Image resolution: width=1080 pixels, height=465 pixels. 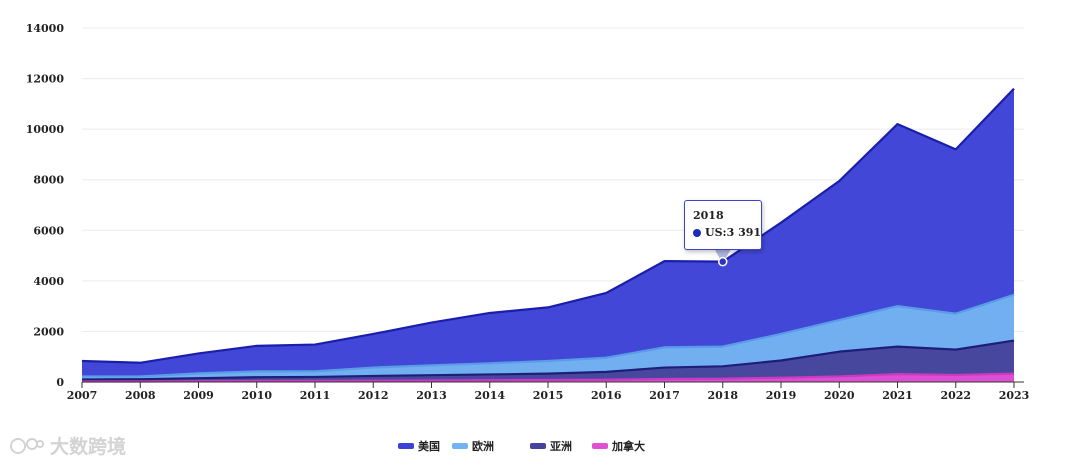 What do you see at coordinates (82, 395) in the screenshot?
I see `x-tick-label: 2007` at bounding box center [82, 395].